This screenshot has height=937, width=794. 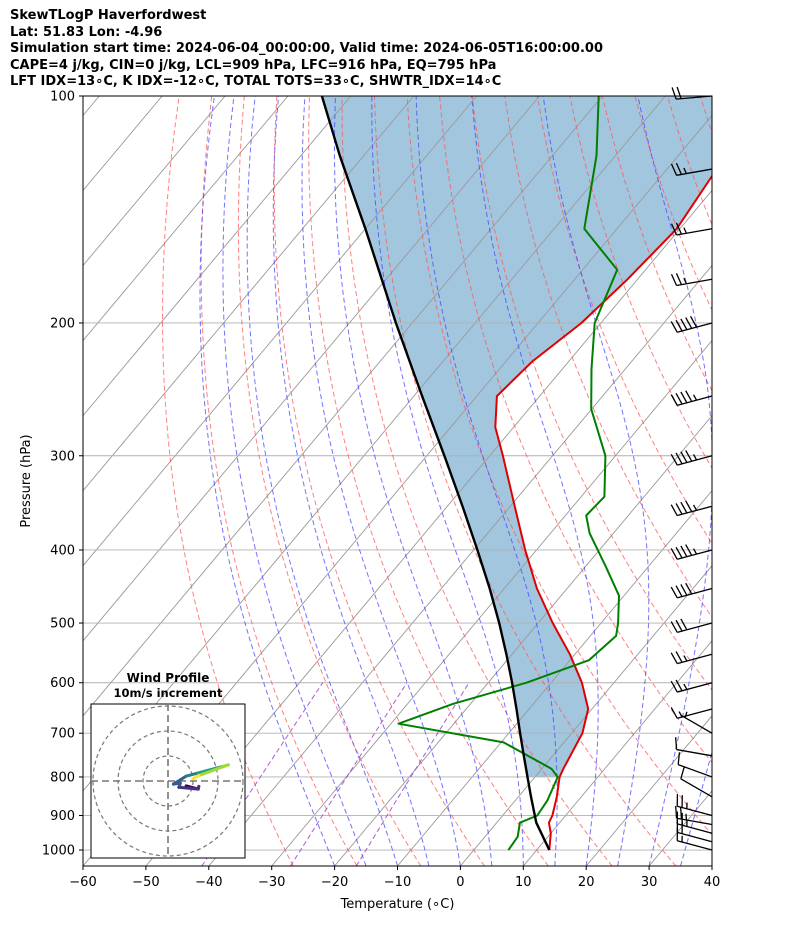 I want to click on y-tick-label: 600, so click(x=62, y=683).